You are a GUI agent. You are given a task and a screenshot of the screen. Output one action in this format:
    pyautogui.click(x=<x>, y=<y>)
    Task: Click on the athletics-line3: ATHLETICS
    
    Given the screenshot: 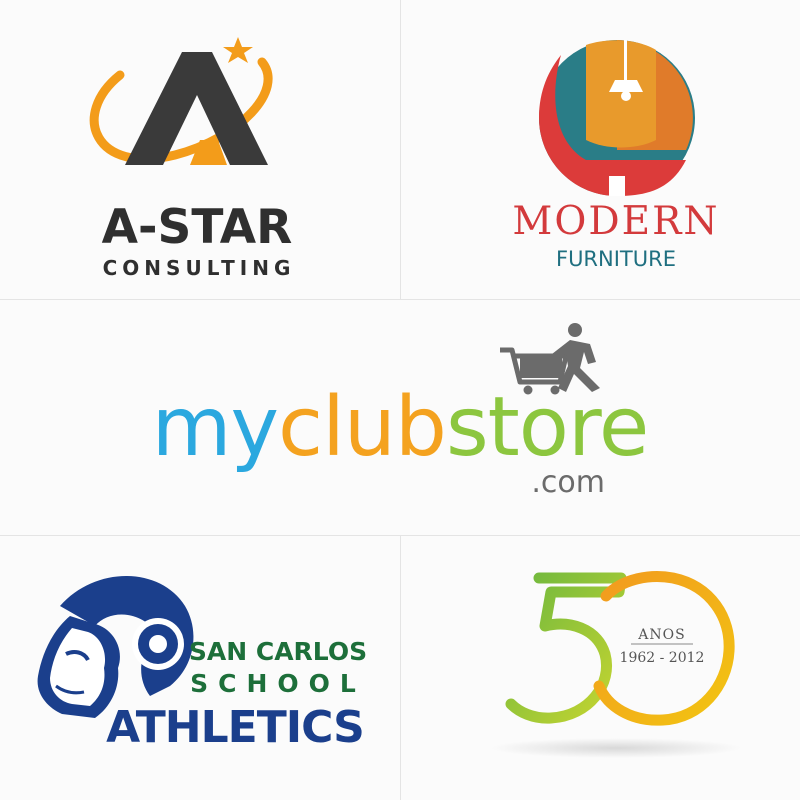 What is the action you would take?
    pyautogui.click(x=235, y=727)
    